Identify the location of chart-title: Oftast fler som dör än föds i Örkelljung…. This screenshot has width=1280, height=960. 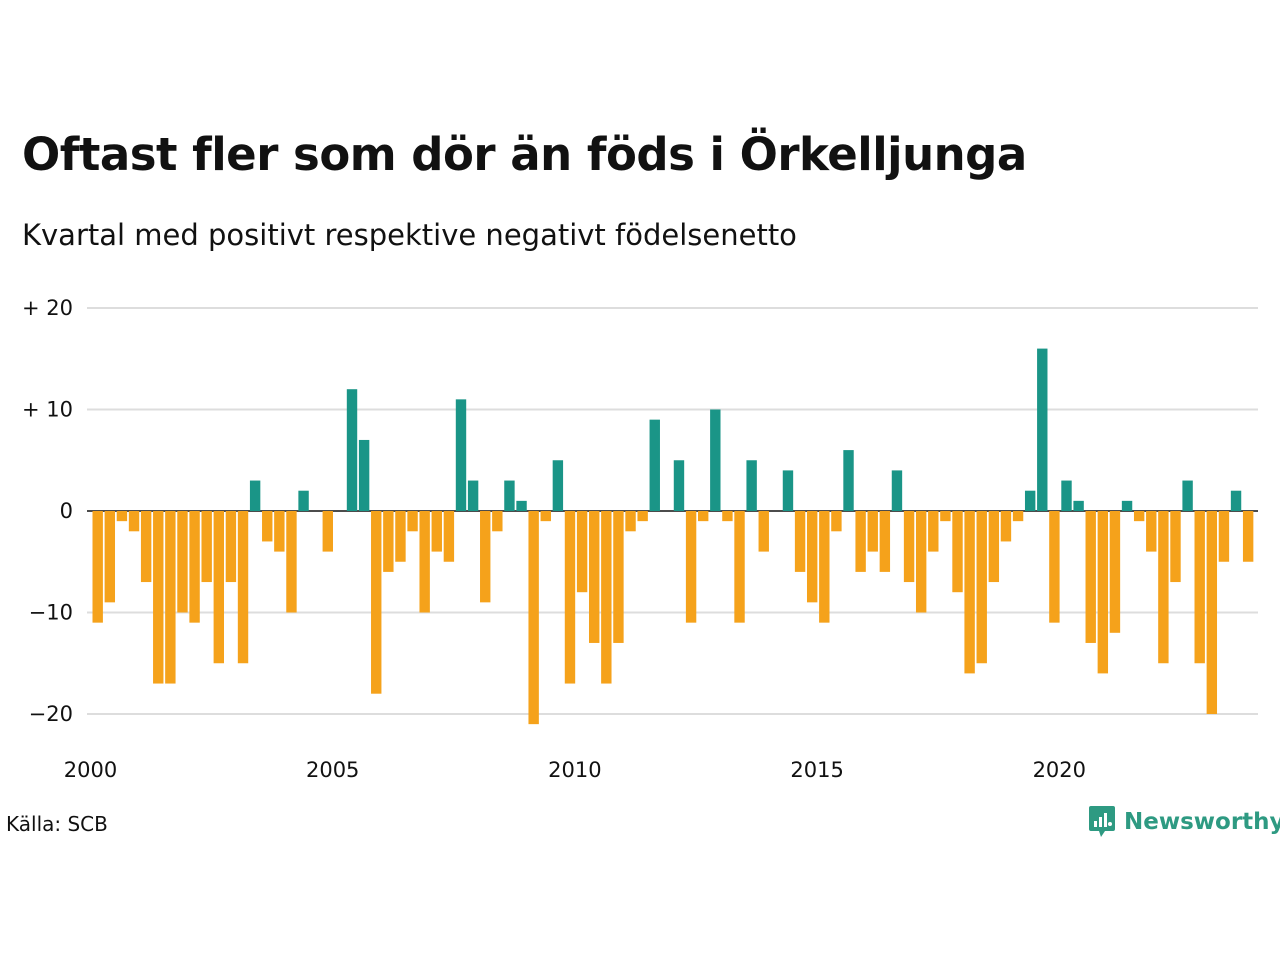
(524, 154).